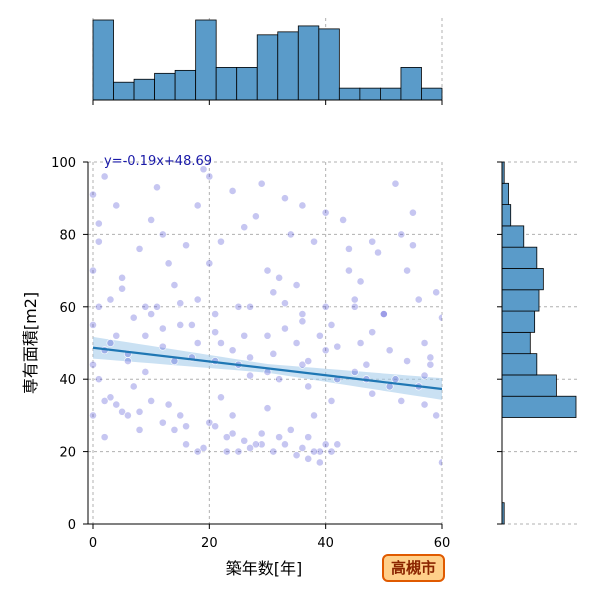 This screenshot has height=600, width=600. I want to click on regression-line-group, so click(267, 368).